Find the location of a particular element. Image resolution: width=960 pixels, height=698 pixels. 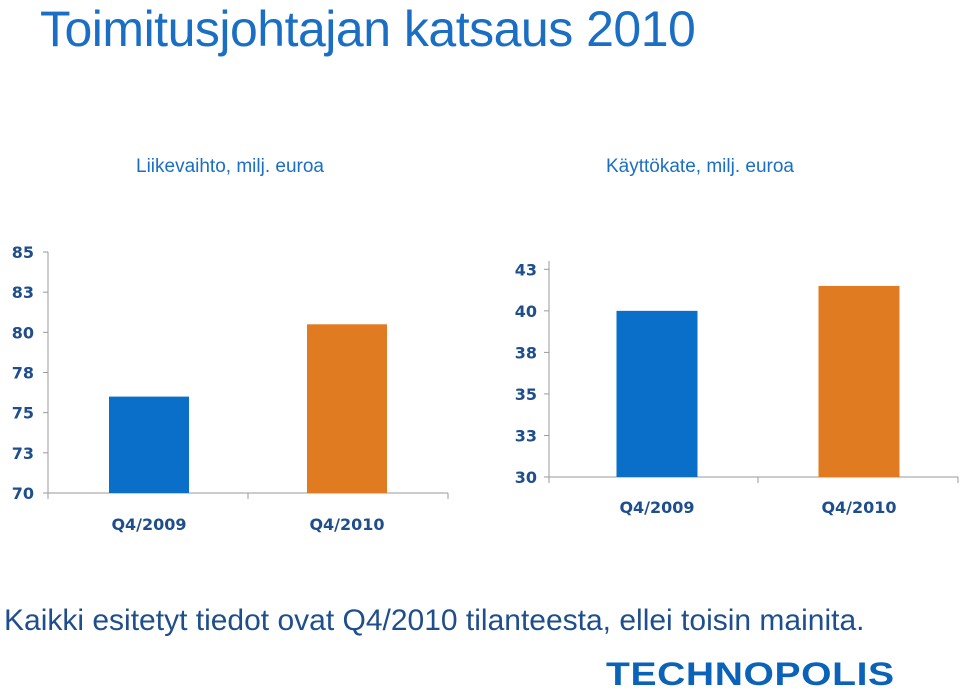

y-tick-label: 43 is located at coordinates (526, 269).